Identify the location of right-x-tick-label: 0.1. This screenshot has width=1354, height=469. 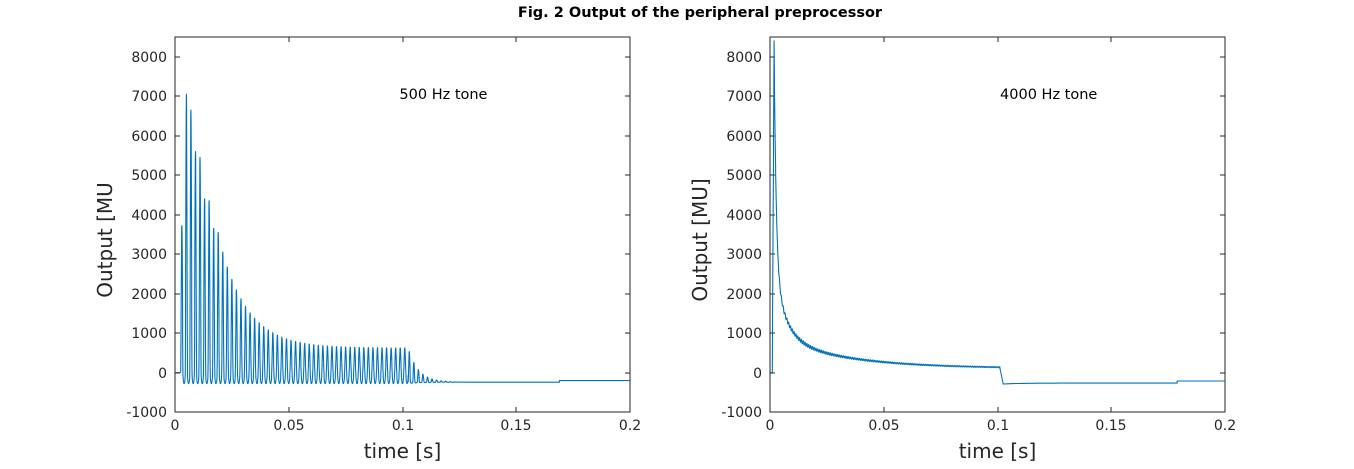
(998, 426).